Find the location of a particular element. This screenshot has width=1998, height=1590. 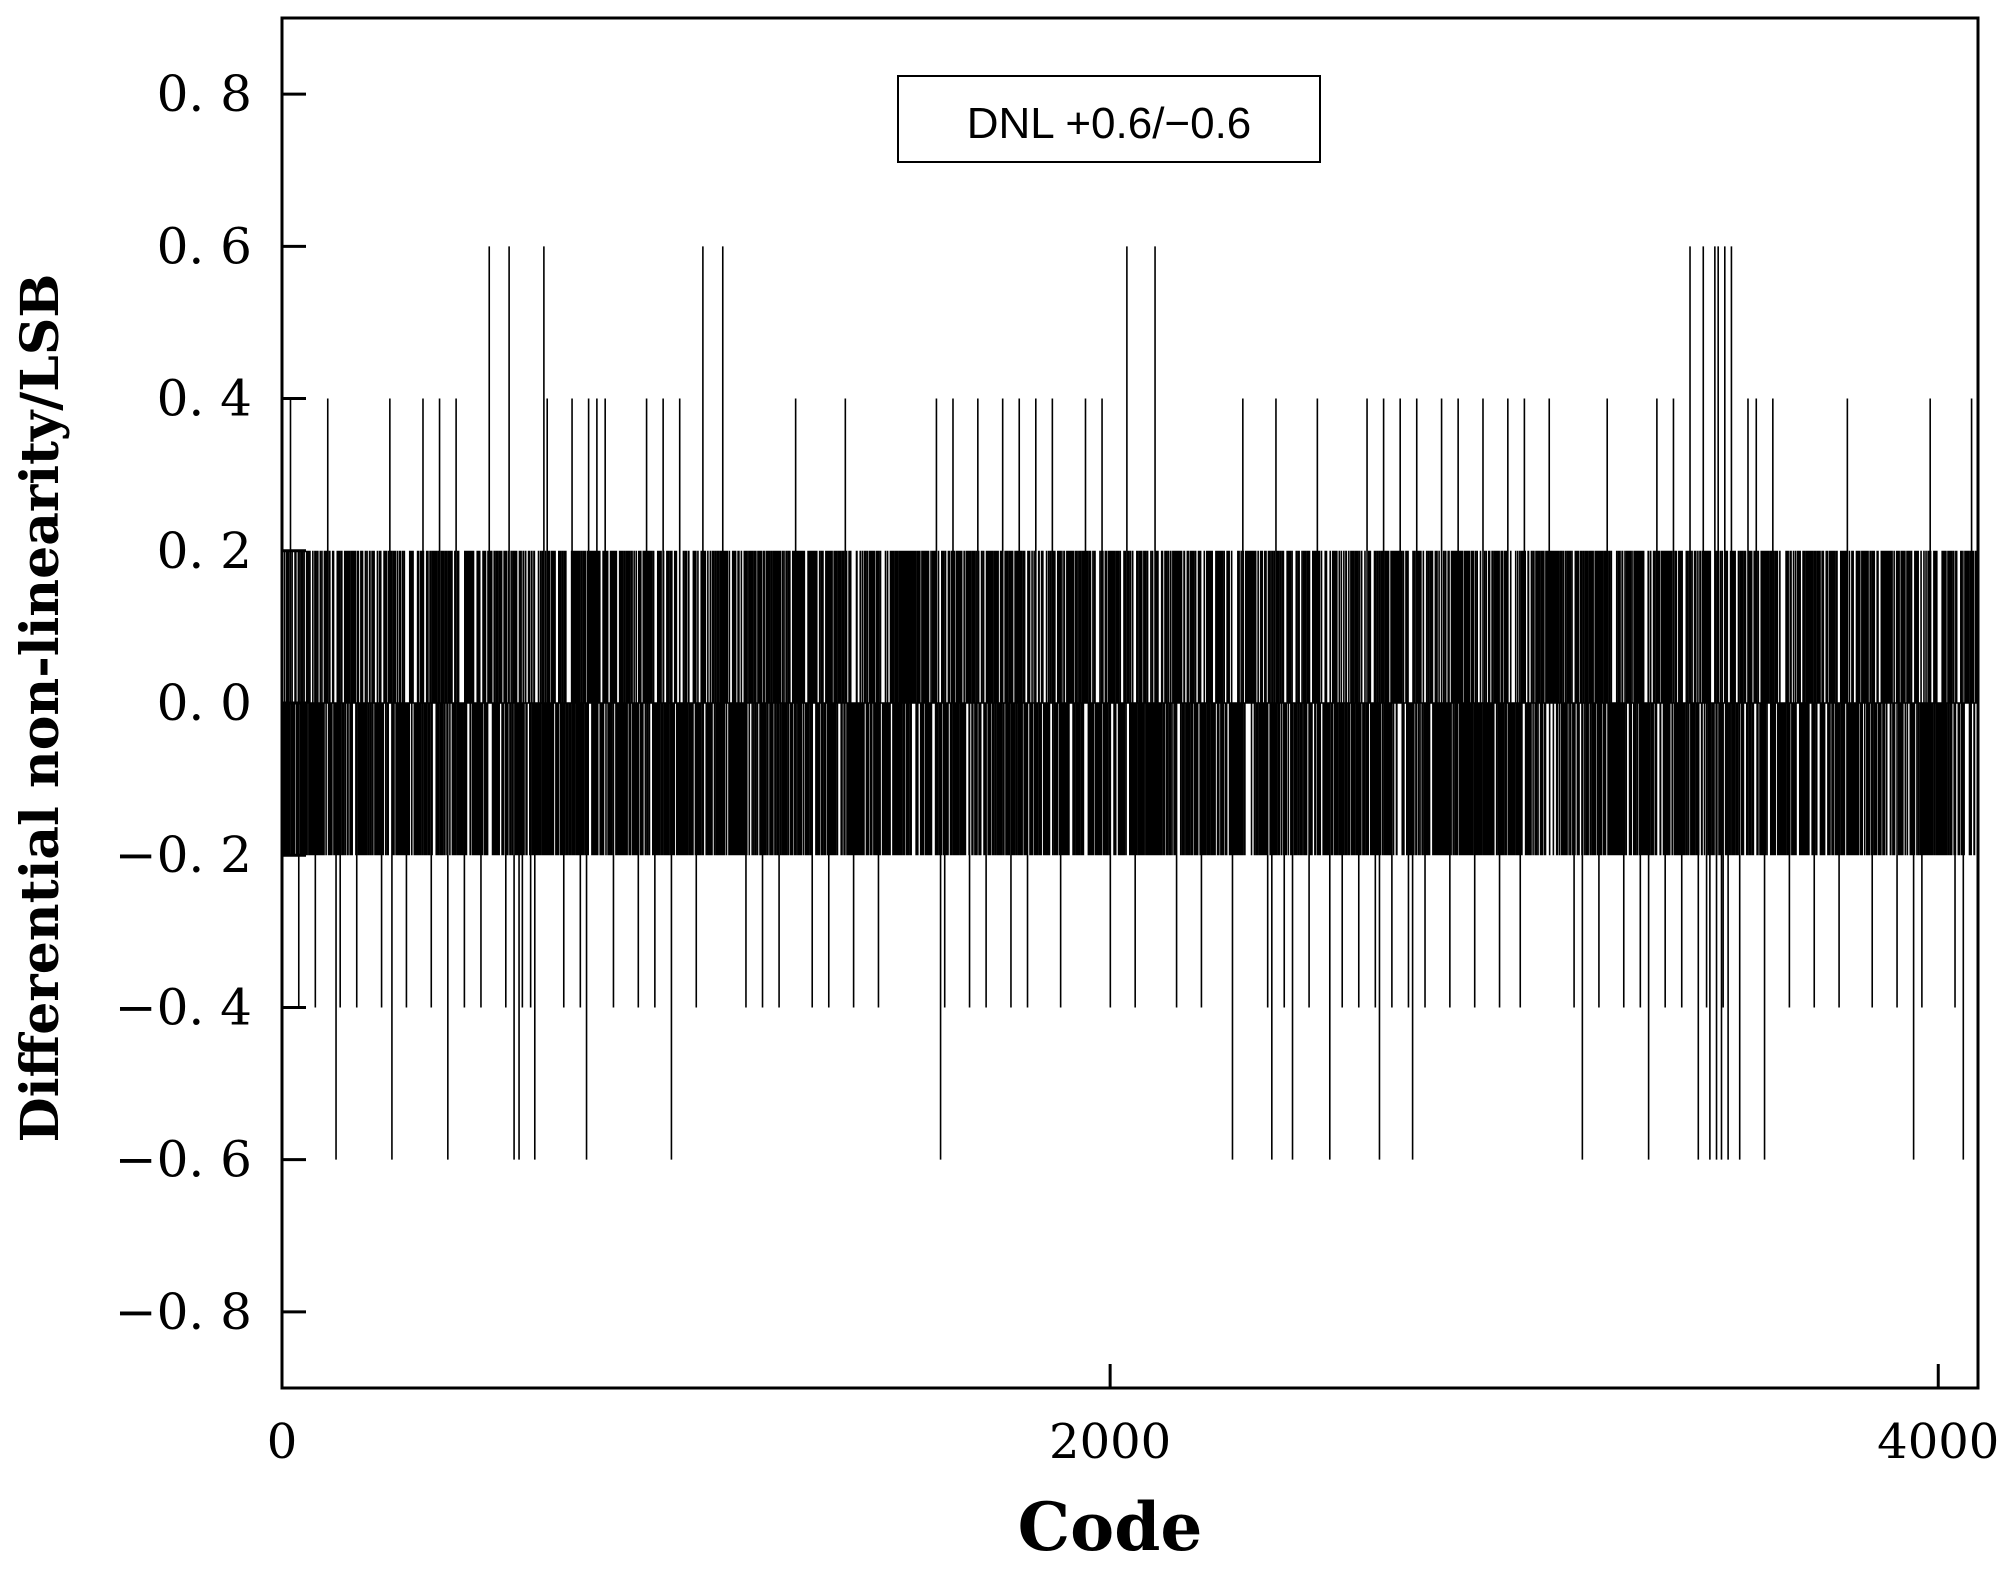

x-tick-label: 4000 is located at coordinates (1937, 1442).